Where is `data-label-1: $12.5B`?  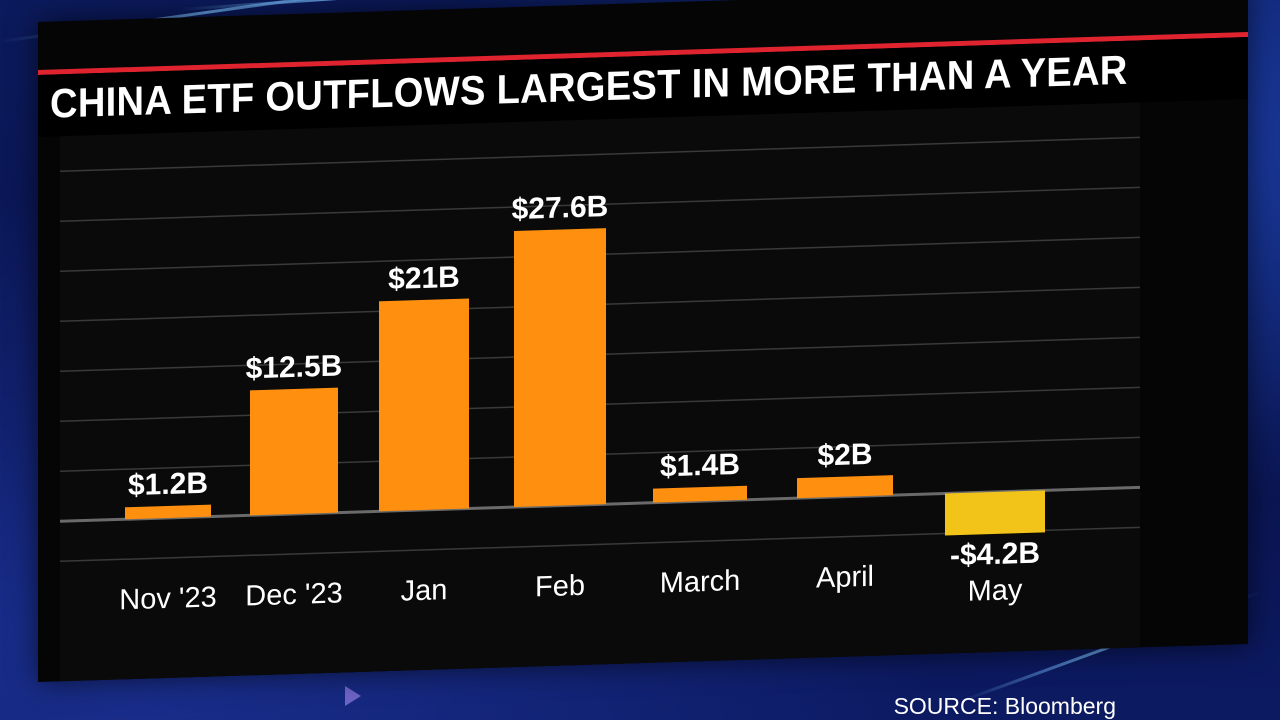
data-label-1: $12.5B is located at coordinates (294, 367).